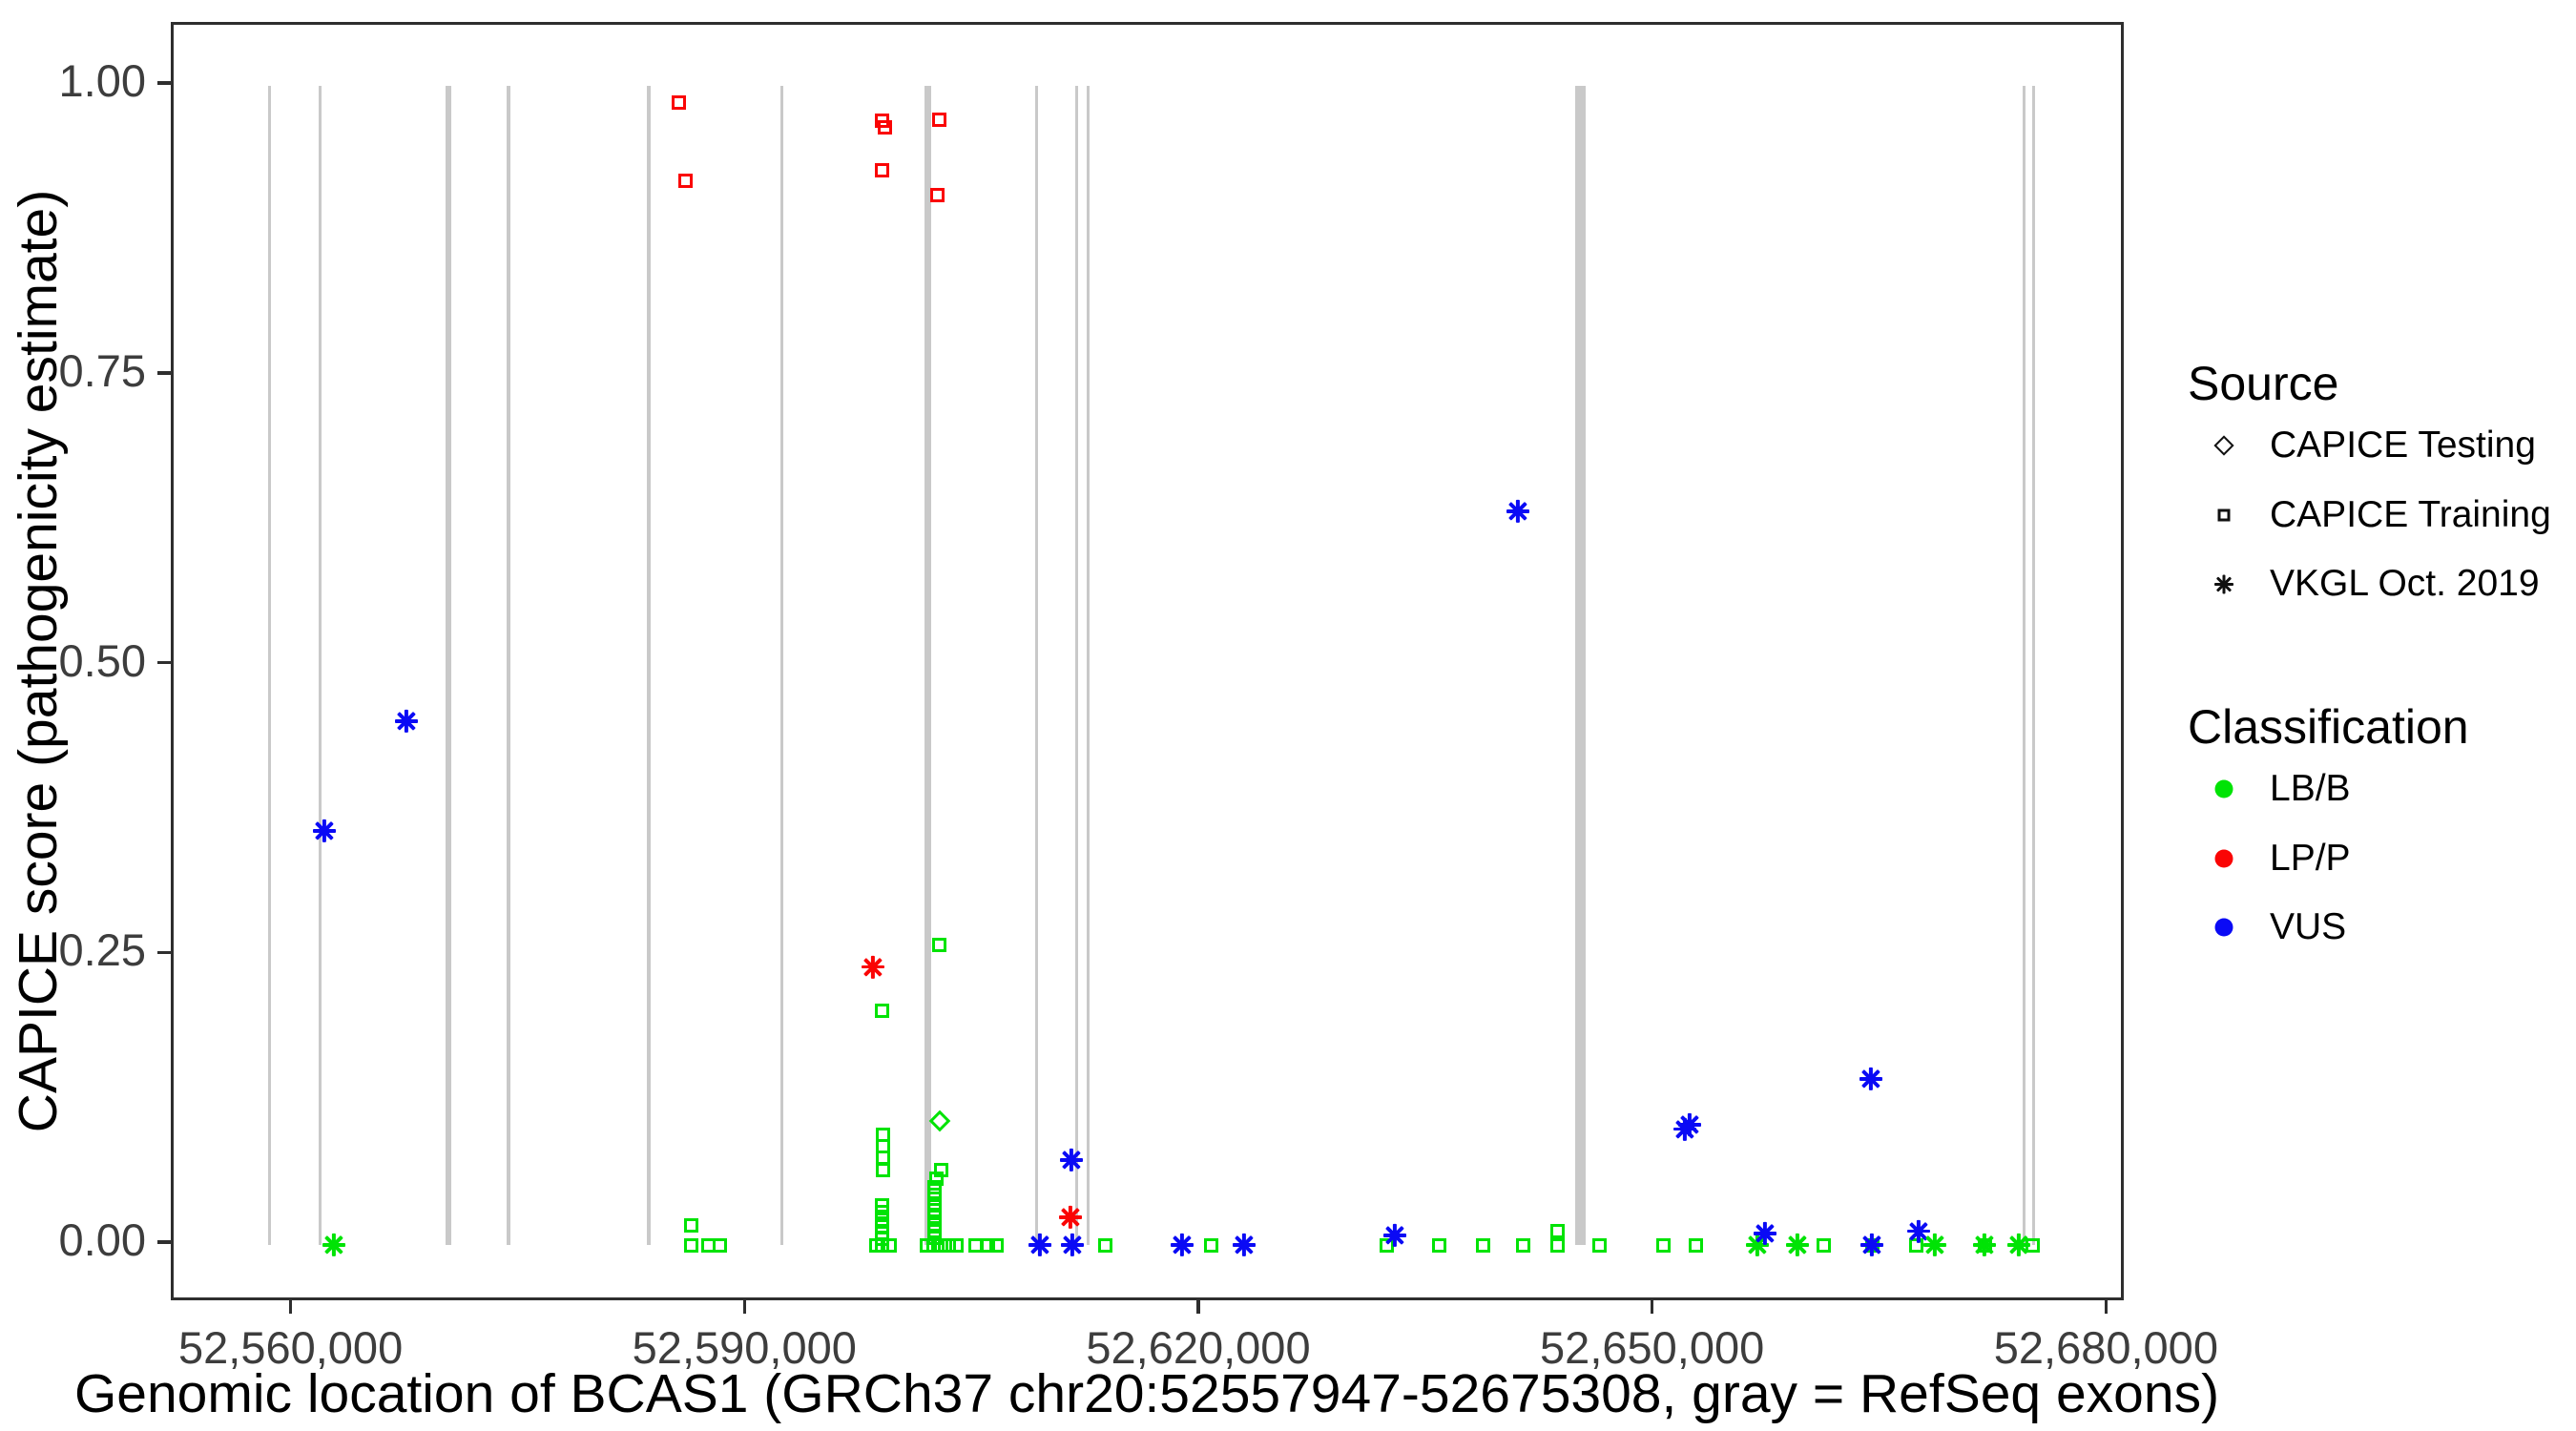 This screenshot has height=1431, width=2576. Describe the element at coordinates (102, 1239) in the screenshot. I see `y-tick-label: 0.00` at that location.